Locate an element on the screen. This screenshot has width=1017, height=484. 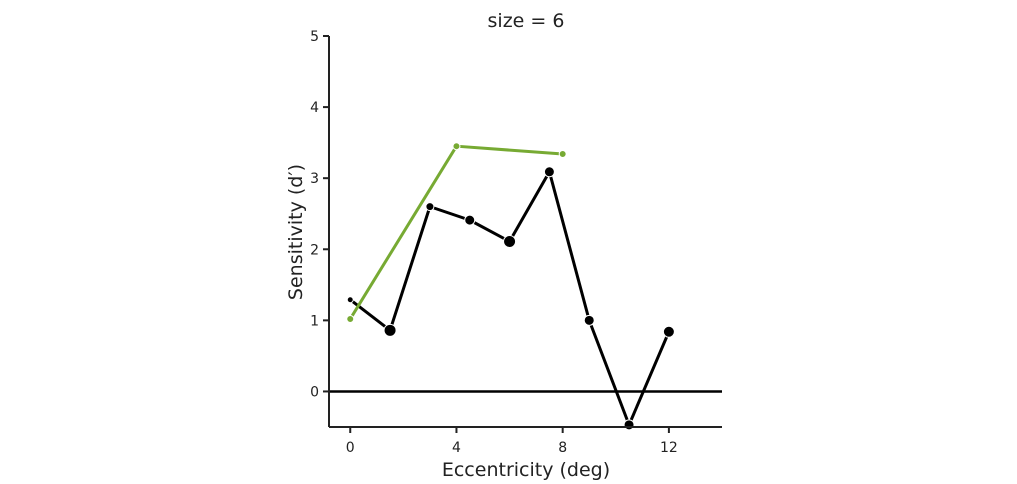
x-tick-label: 12 is located at coordinates (669, 448).